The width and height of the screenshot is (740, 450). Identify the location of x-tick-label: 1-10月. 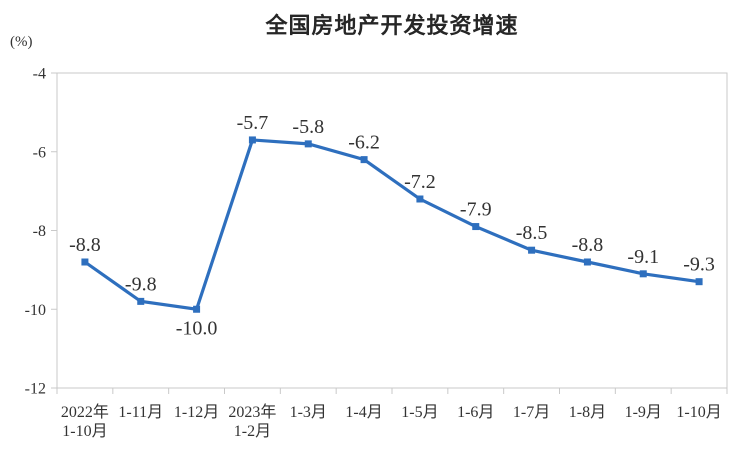
(698, 412).